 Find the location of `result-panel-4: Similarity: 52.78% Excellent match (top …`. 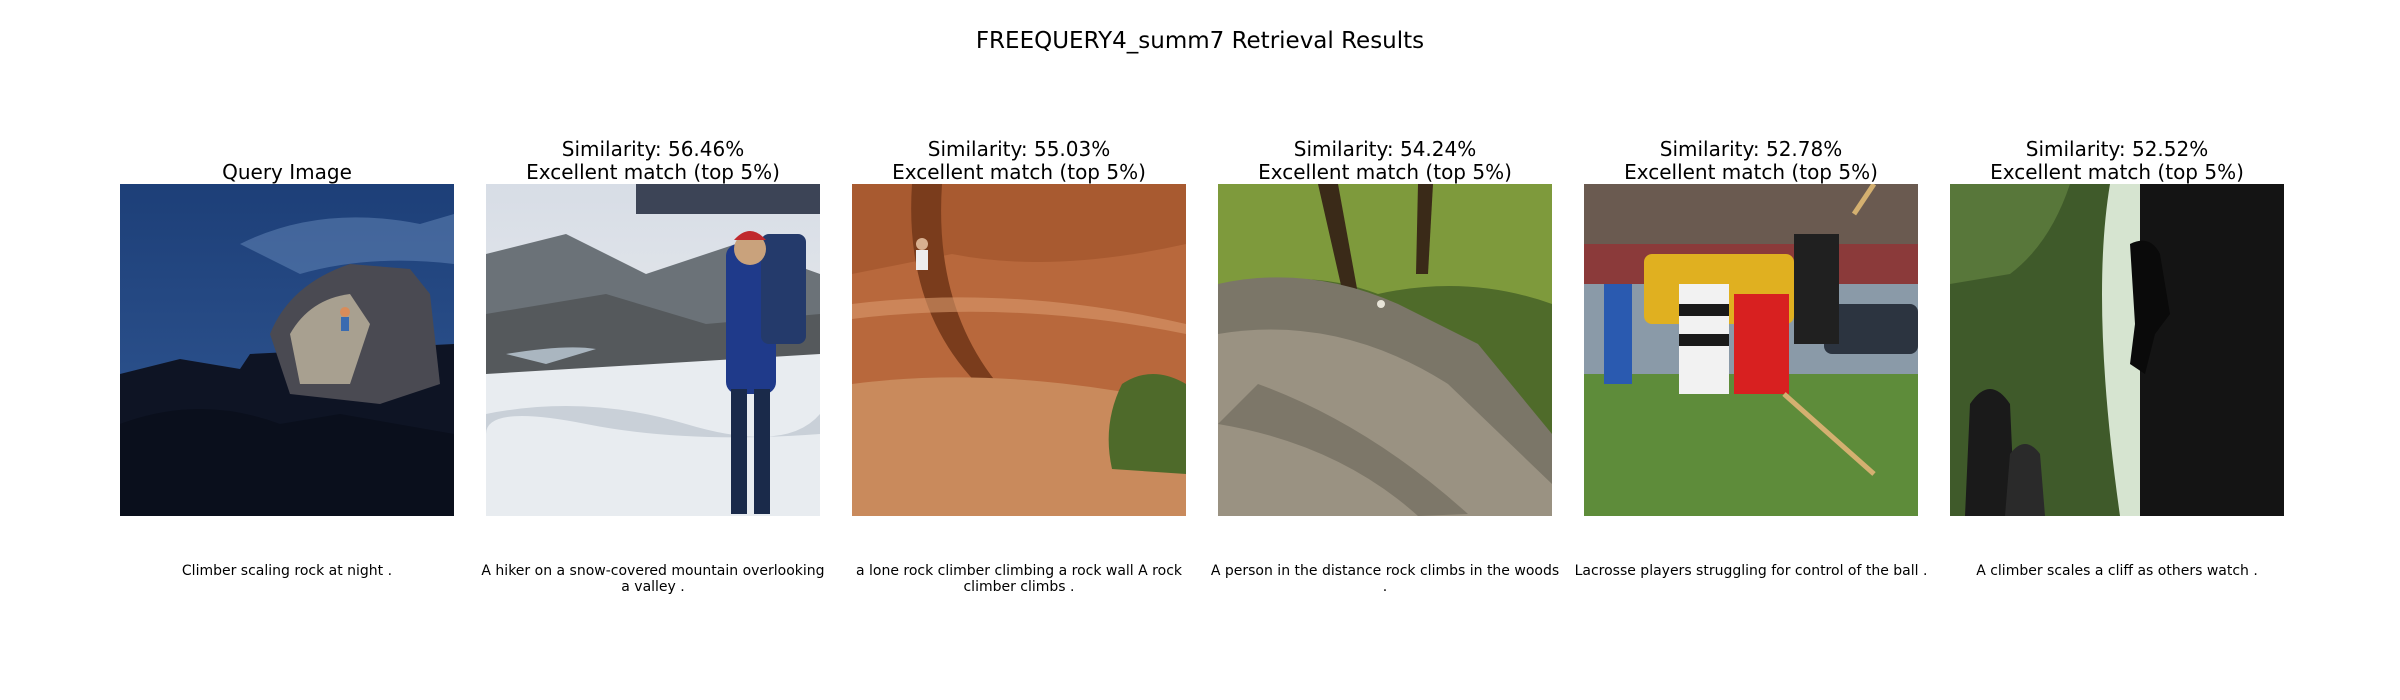

result-panel-4: Similarity: 52.78% Excellent match (top … is located at coordinates (1751, 350).